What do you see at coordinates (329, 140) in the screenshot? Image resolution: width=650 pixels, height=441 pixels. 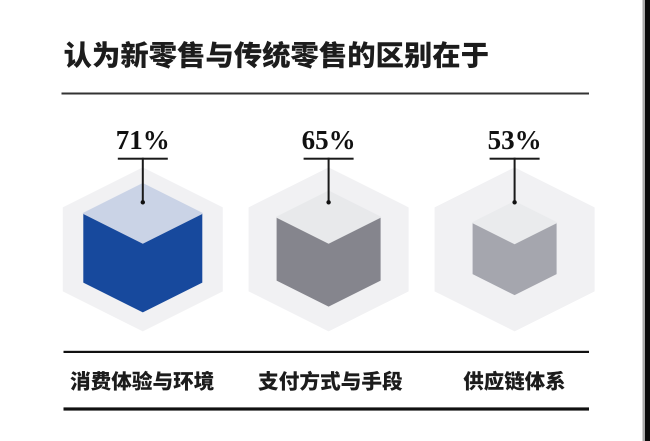 I see `svg-text: 65%` at bounding box center [329, 140].